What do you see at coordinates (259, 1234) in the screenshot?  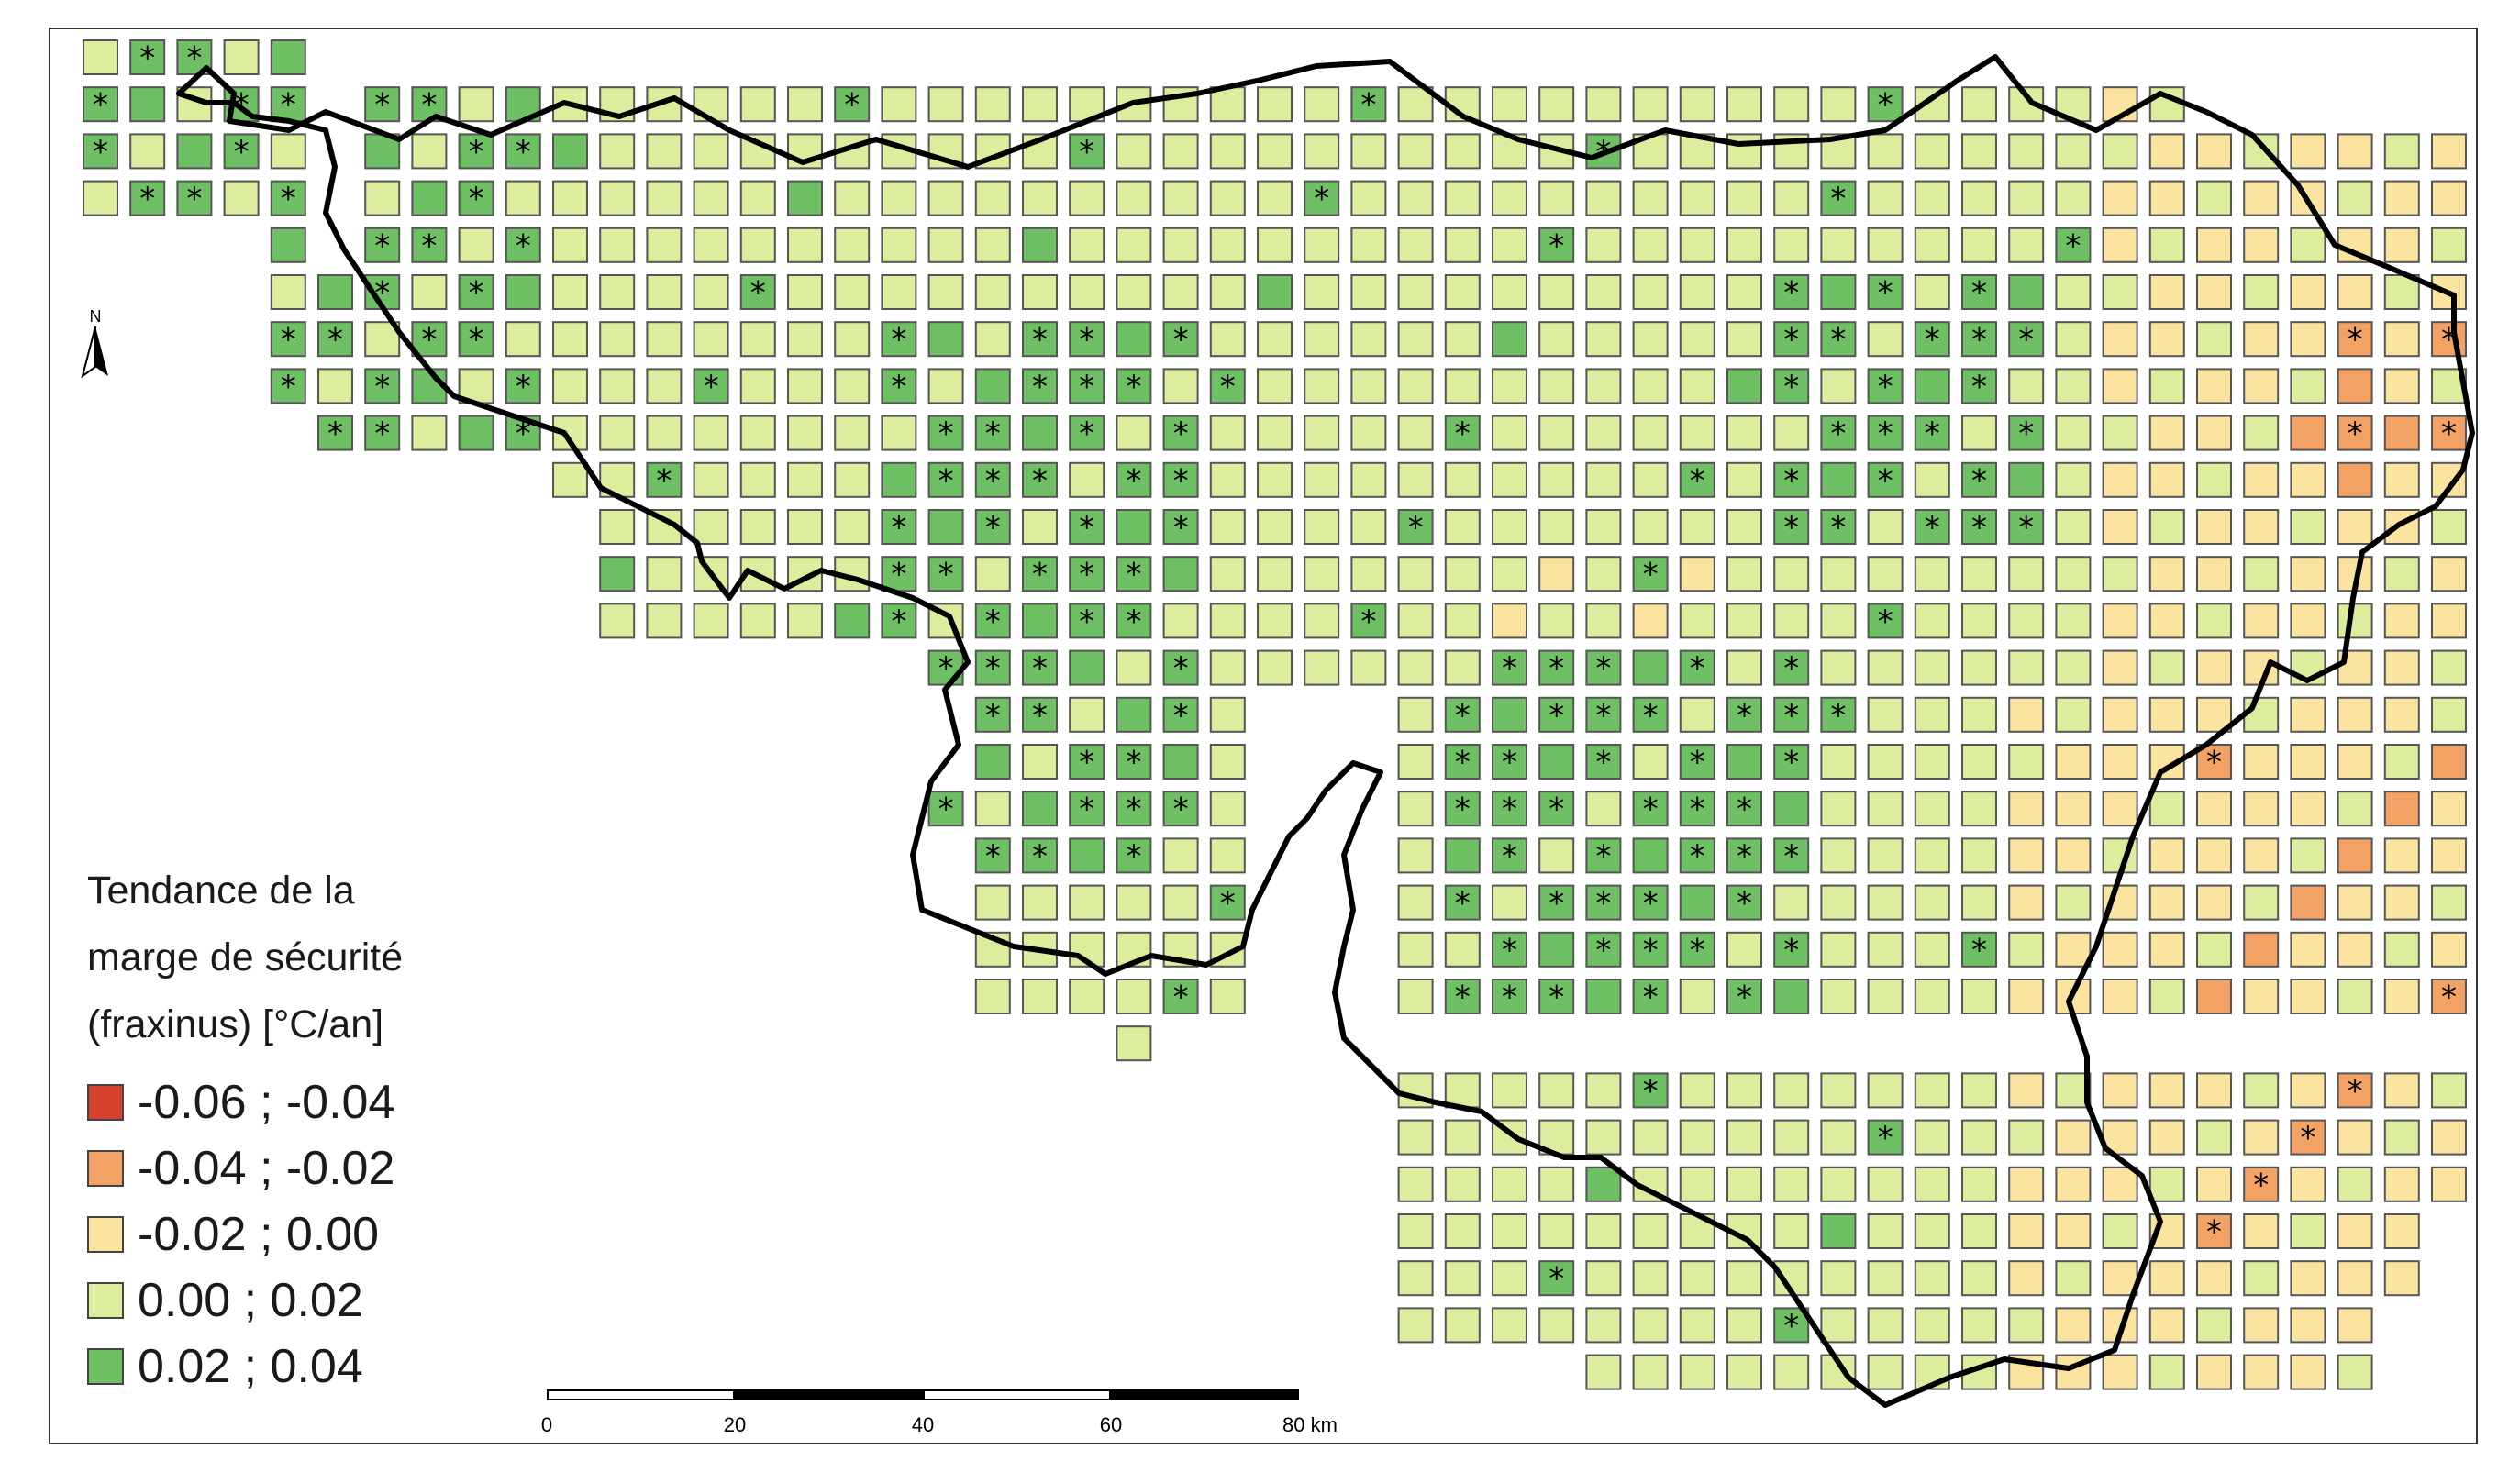 I see `legend-label: -0.02 ; 0.00` at bounding box center [259, 1234].